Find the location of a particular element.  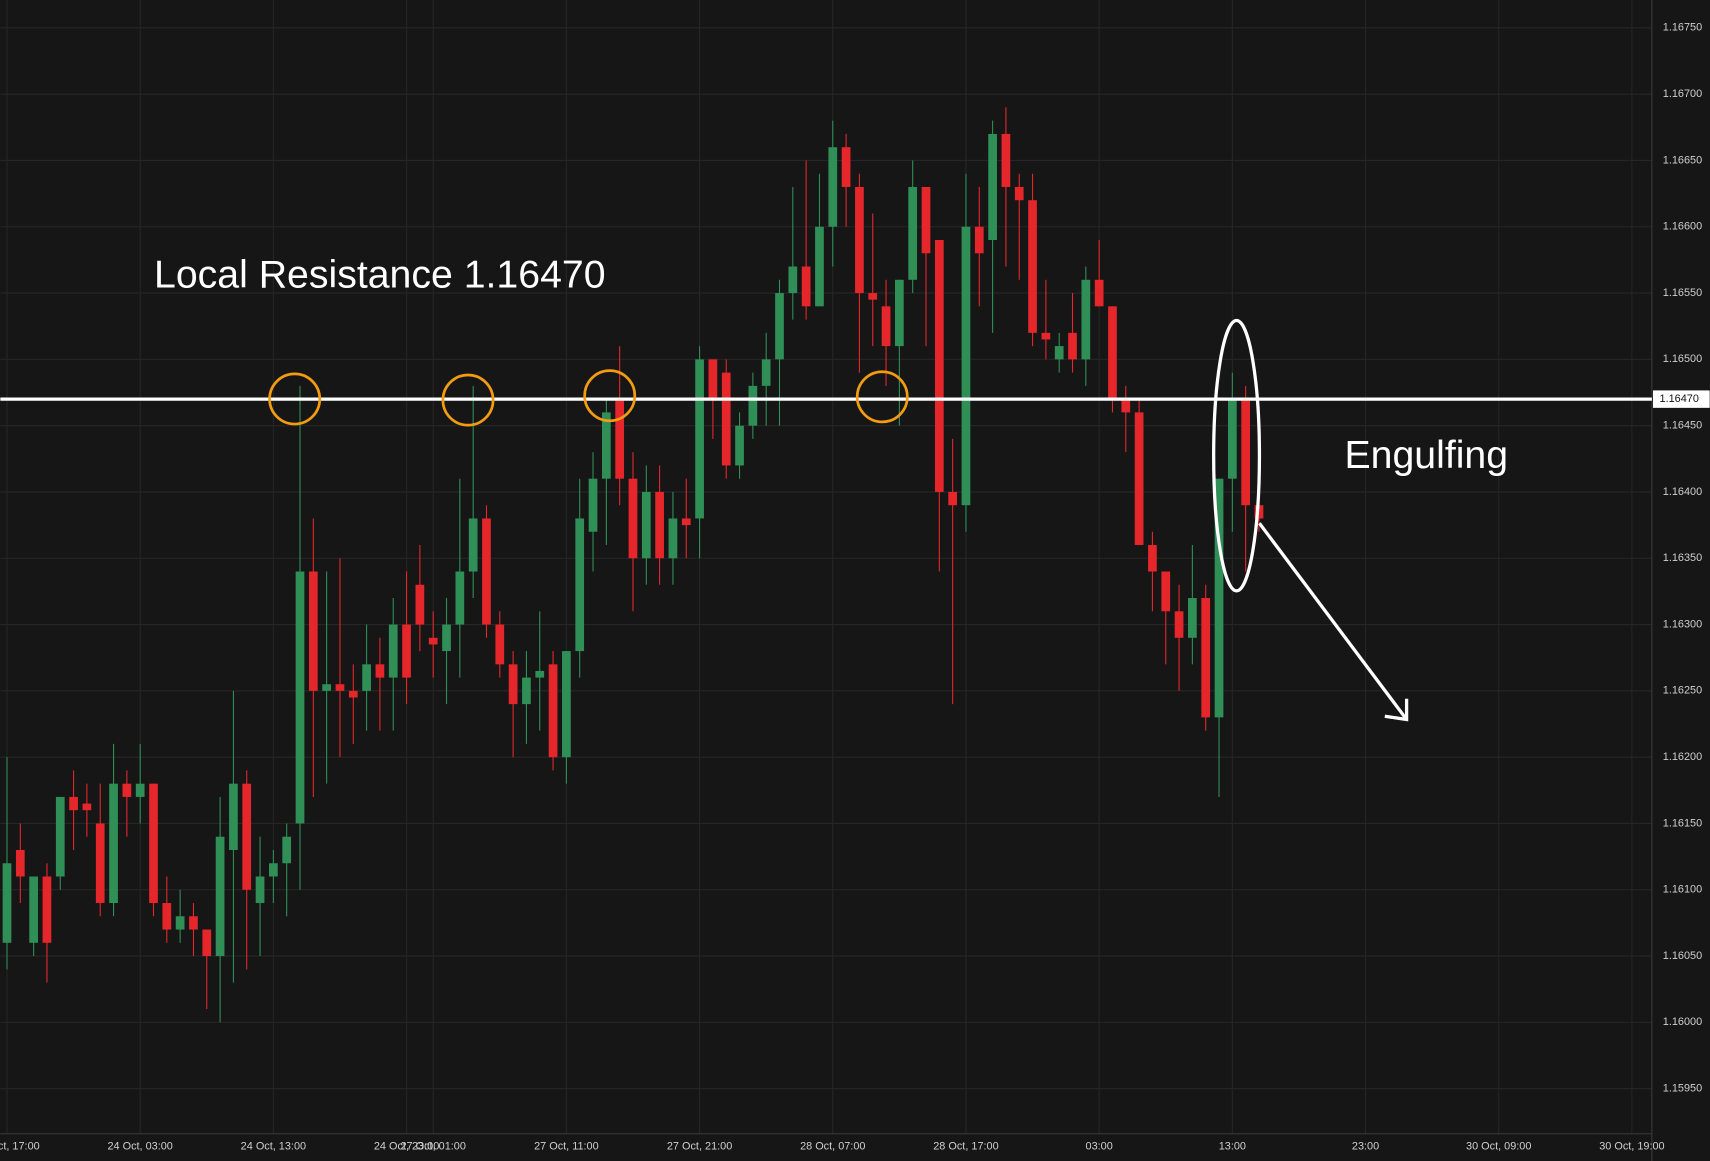

x-tick-label: 23 Oct, 17:00 is located at coordinates (20, 1147).